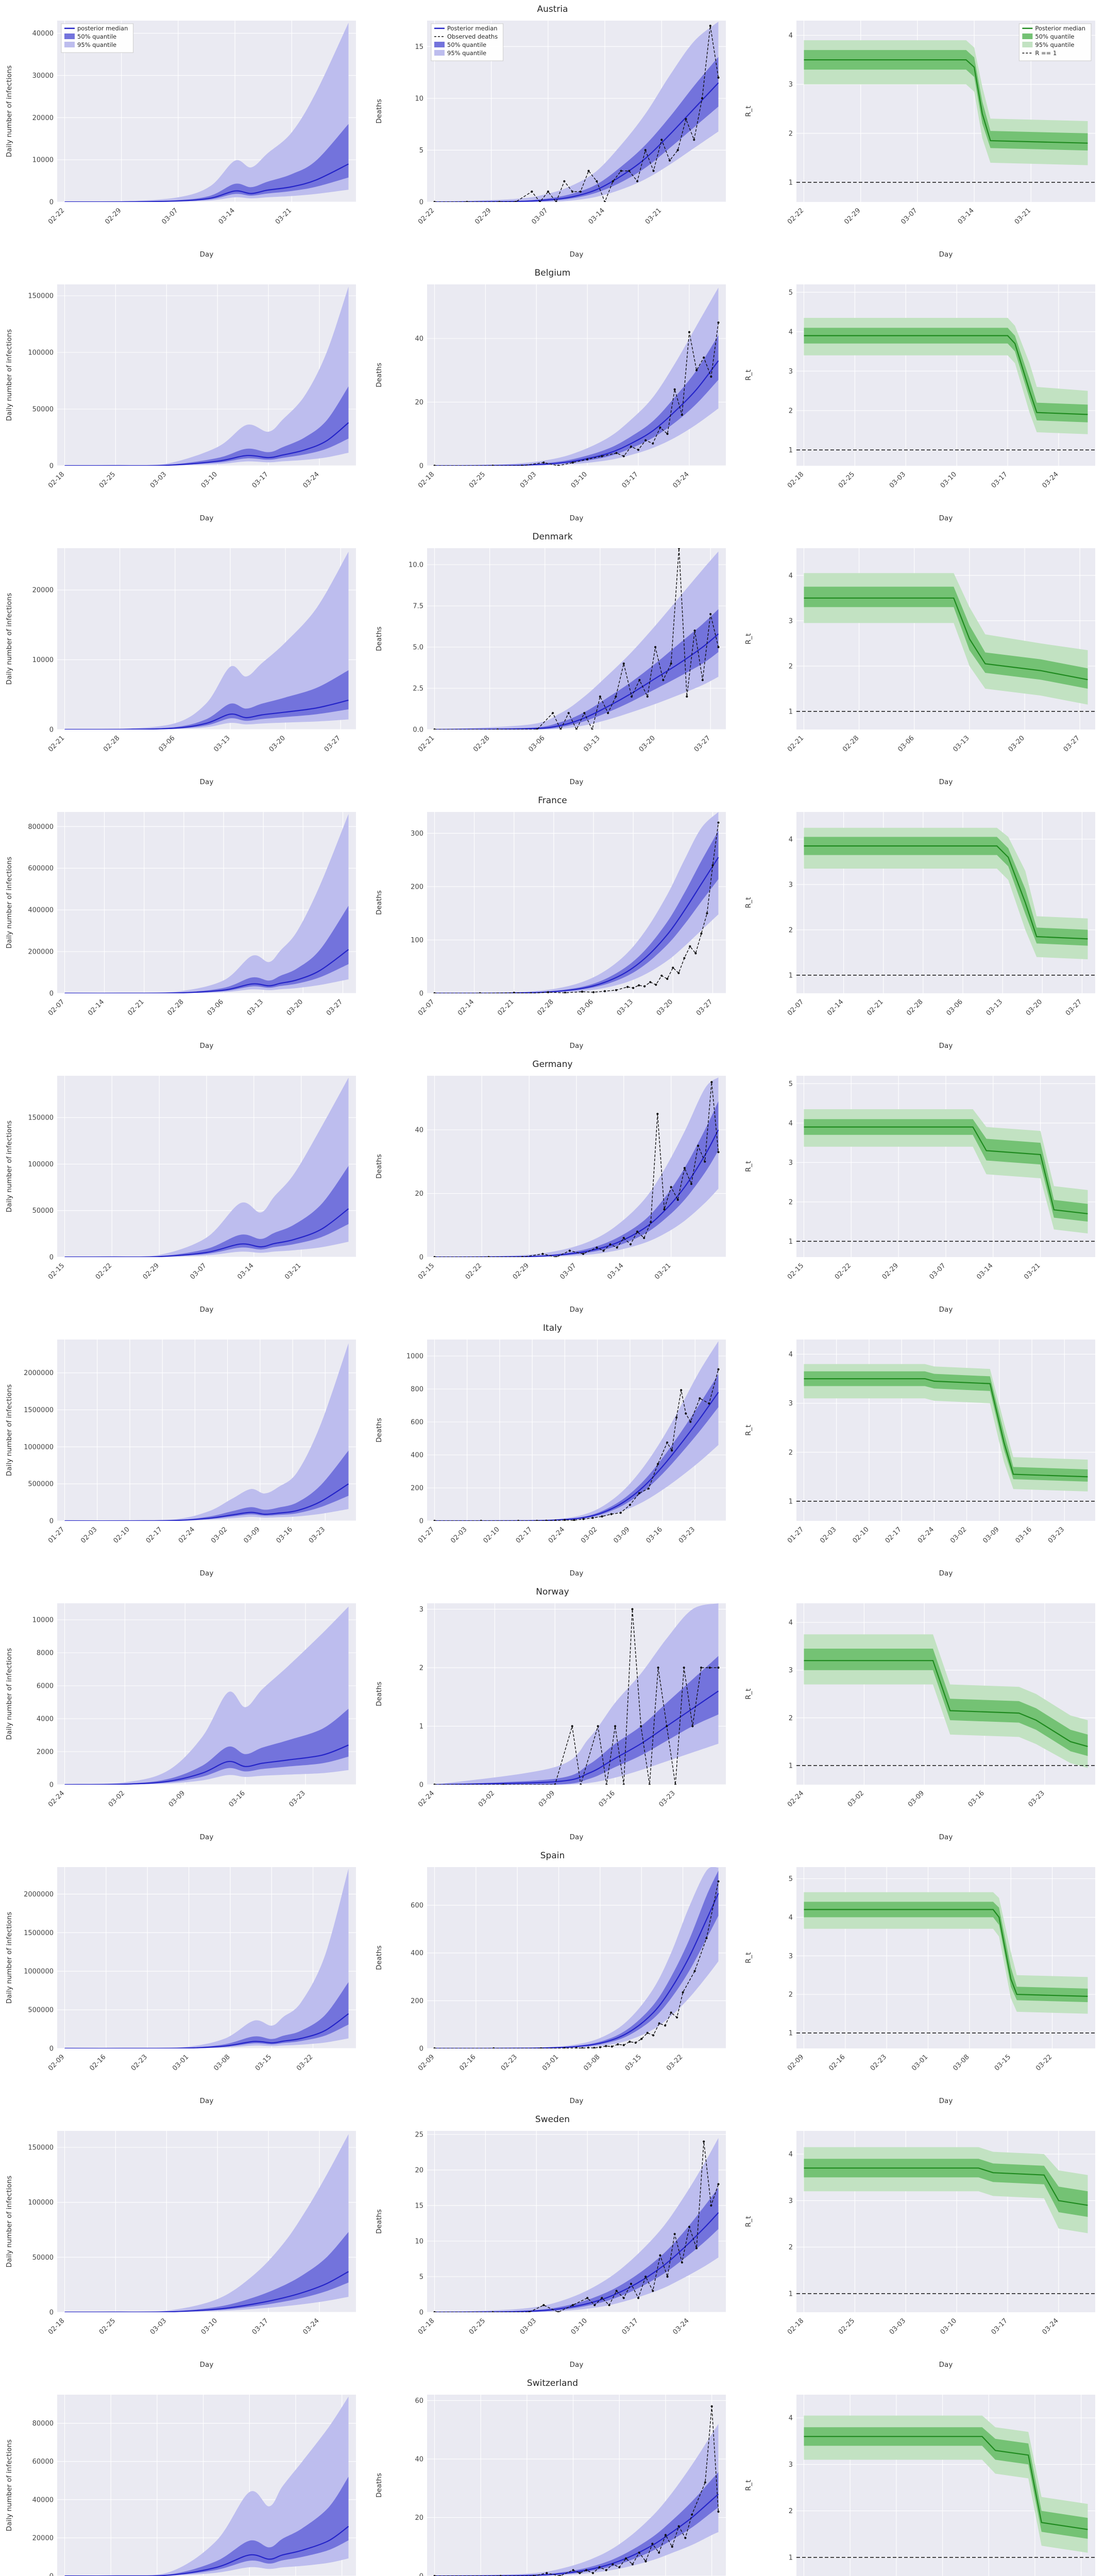 The image size is (1105, 2576). I want to click on country-title: Austria, so click(552, 9).